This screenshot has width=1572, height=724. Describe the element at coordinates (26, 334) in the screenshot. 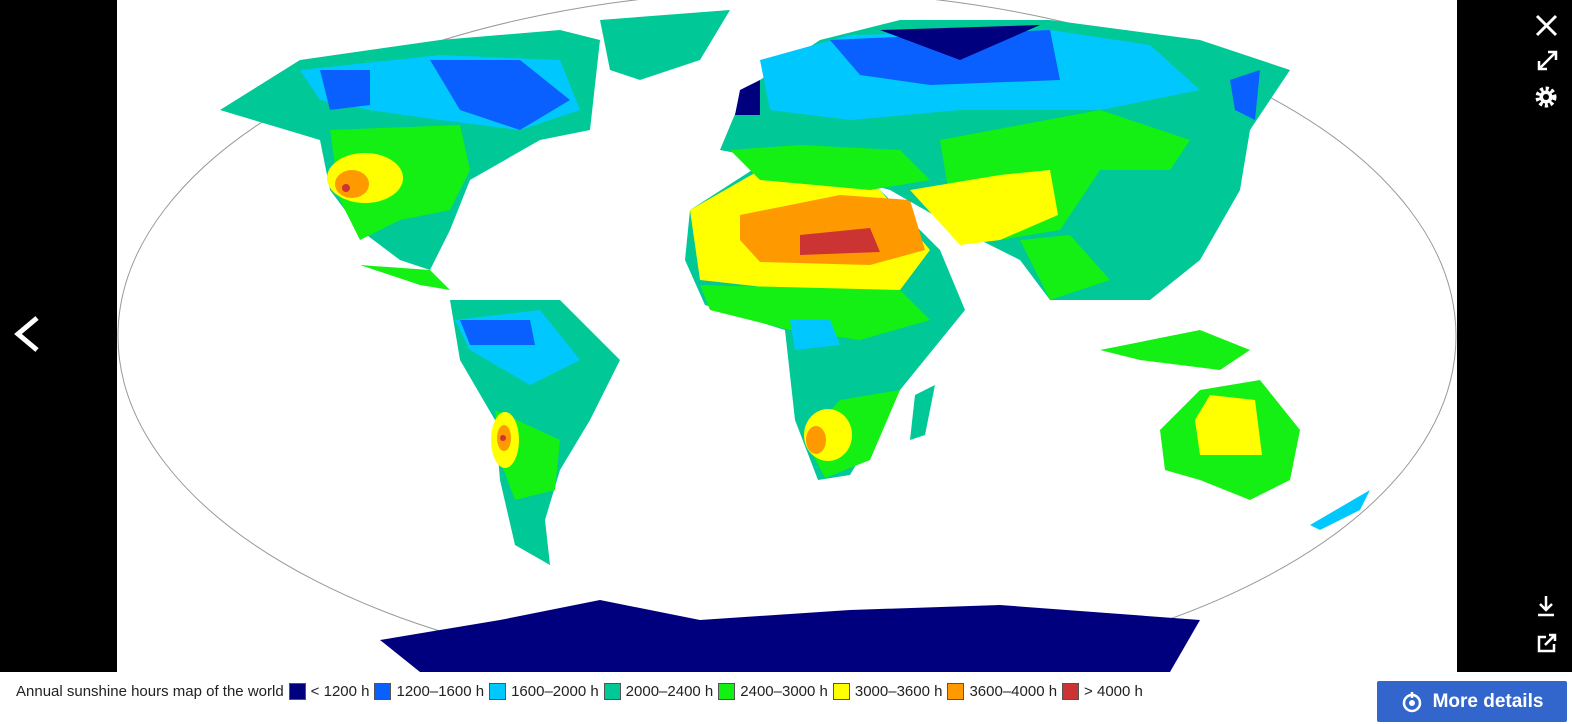

I see `prev-button` at that location.